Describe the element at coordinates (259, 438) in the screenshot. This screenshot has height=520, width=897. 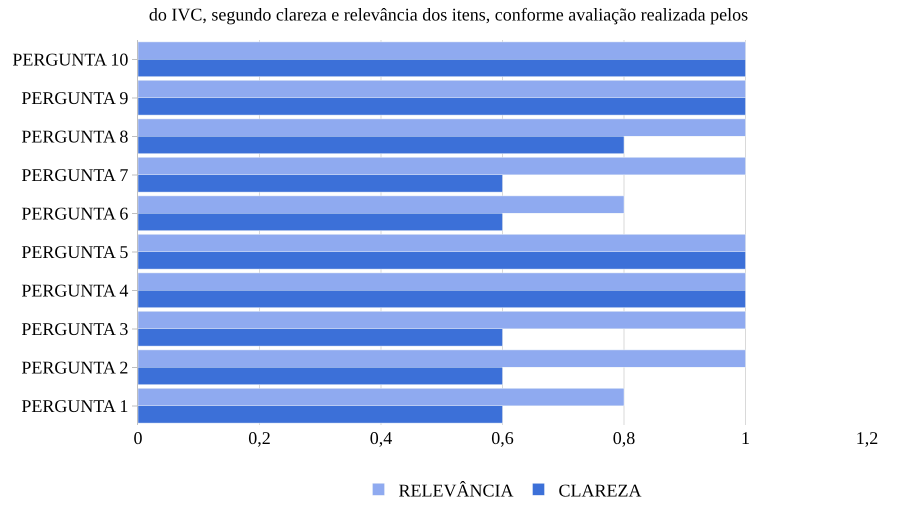
I see `x-tick-label: 0,2` at that location.